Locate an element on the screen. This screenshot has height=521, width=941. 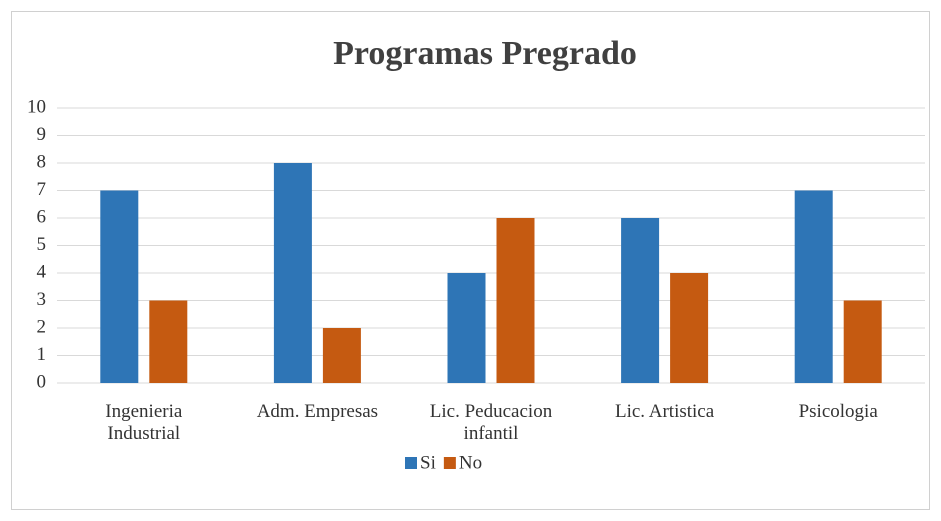
y-tick-label: 2 is located at coordinates (42, 326).